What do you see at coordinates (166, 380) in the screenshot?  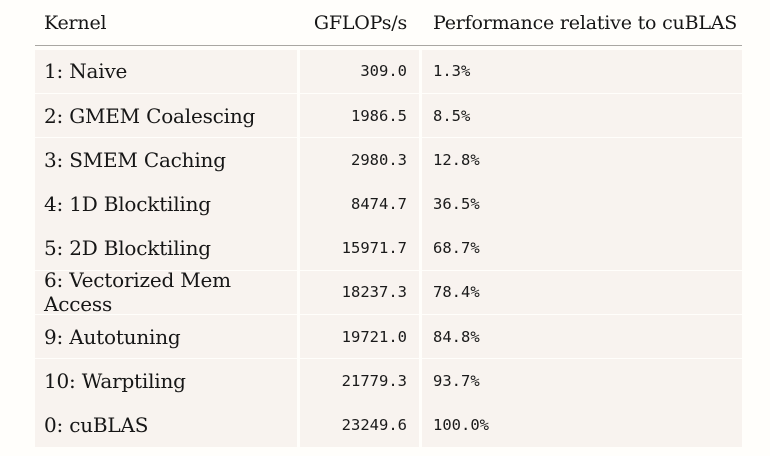 I see `kernel-cell: 10: Warptiling` at bounding box center [166, 380].